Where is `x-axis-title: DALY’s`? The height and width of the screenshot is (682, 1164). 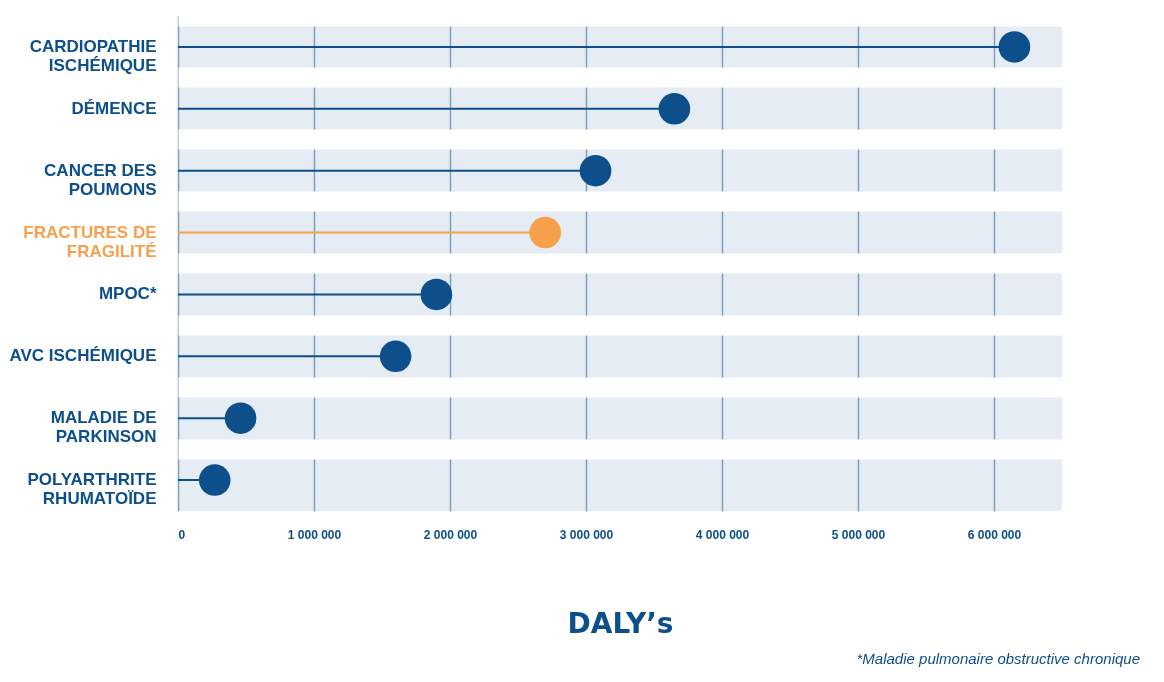
x-axis-title: DALY’s is located at coordinates (620, 623).